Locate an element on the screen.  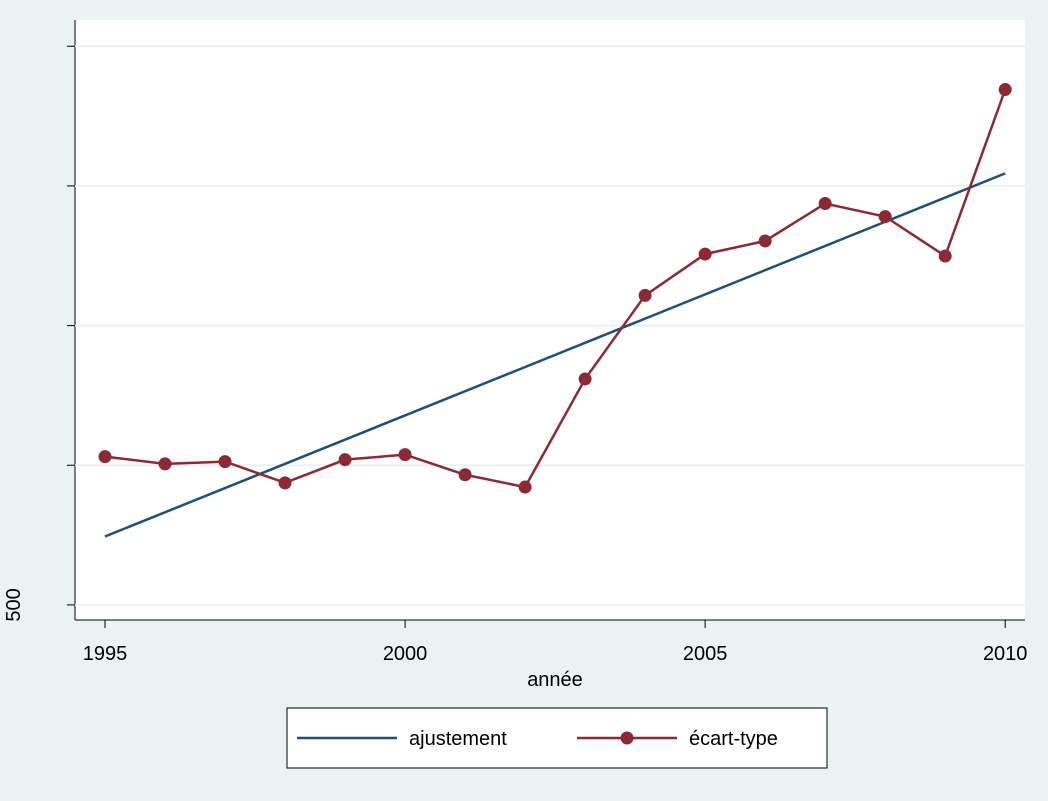
x-tick-label: 2000 is located at coordinates (405, 654).